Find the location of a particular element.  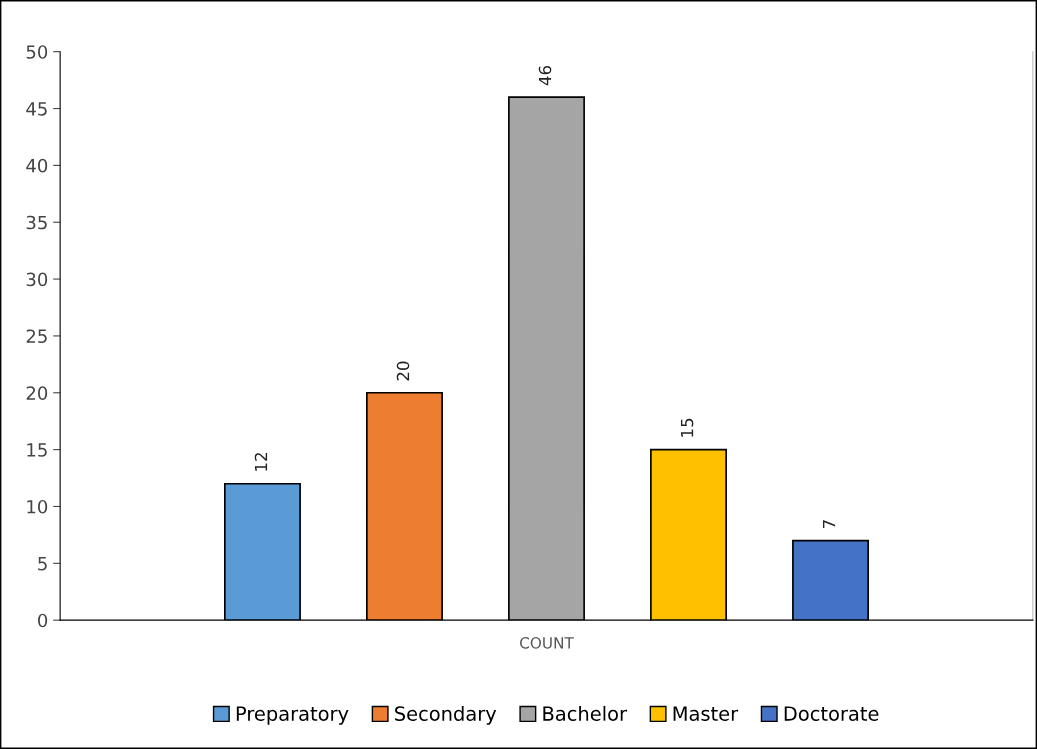

x-tick-label: COUNT is located at coordinates (547, 643).